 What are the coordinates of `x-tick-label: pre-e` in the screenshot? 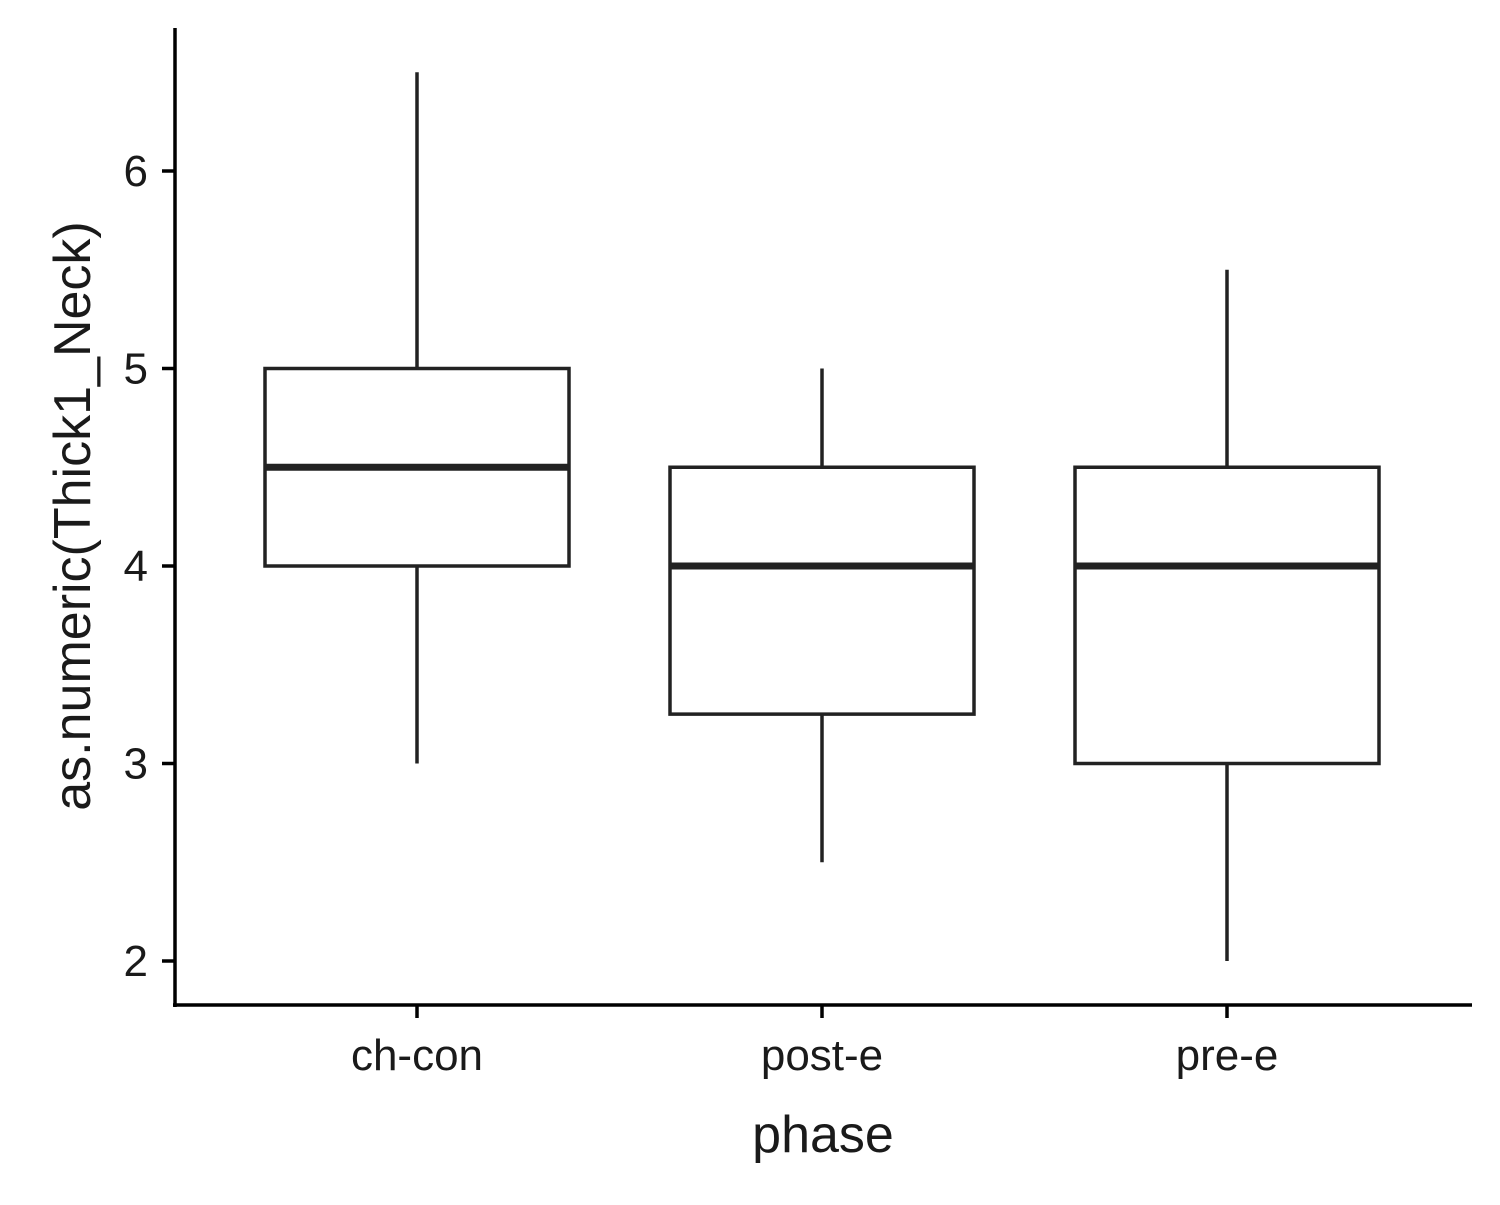 It's located at (1227, 1055).